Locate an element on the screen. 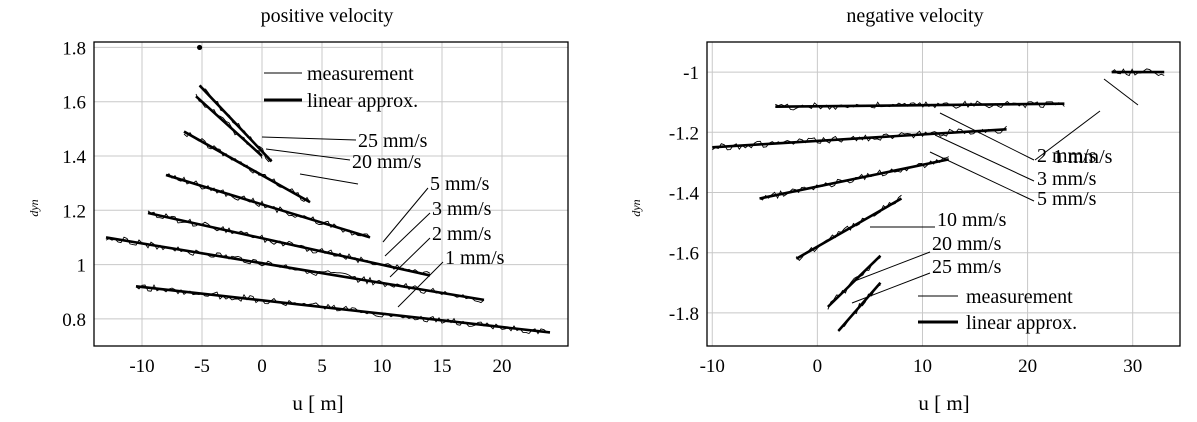 The width and height of the screenshot is (1197, 422). x-tick-label: 5 is located at coordinates (322, 366).